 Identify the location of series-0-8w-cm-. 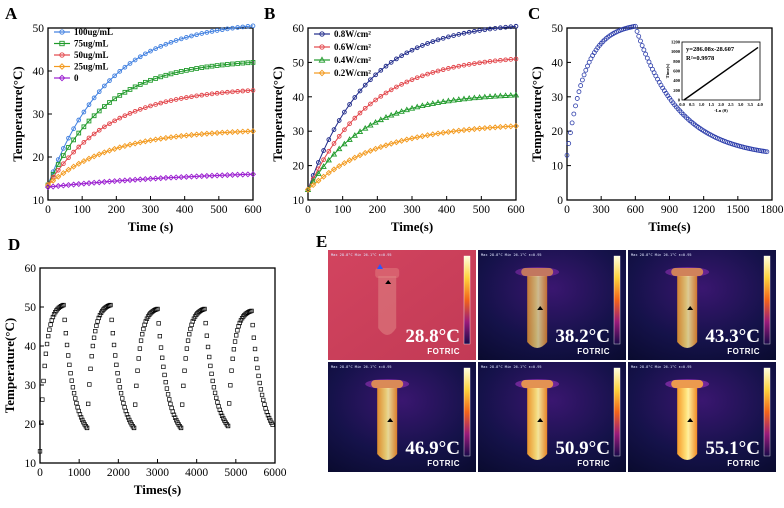
(412, 108).